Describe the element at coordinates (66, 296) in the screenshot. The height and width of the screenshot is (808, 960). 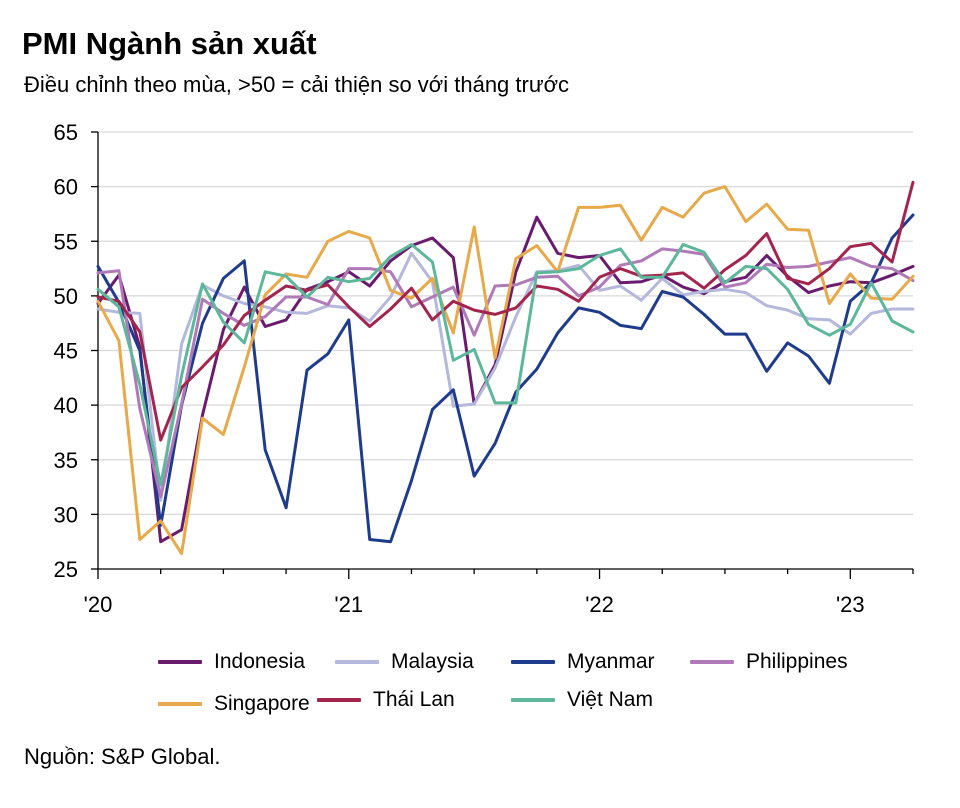
I see `y-tick-label-50: 50` at that location.